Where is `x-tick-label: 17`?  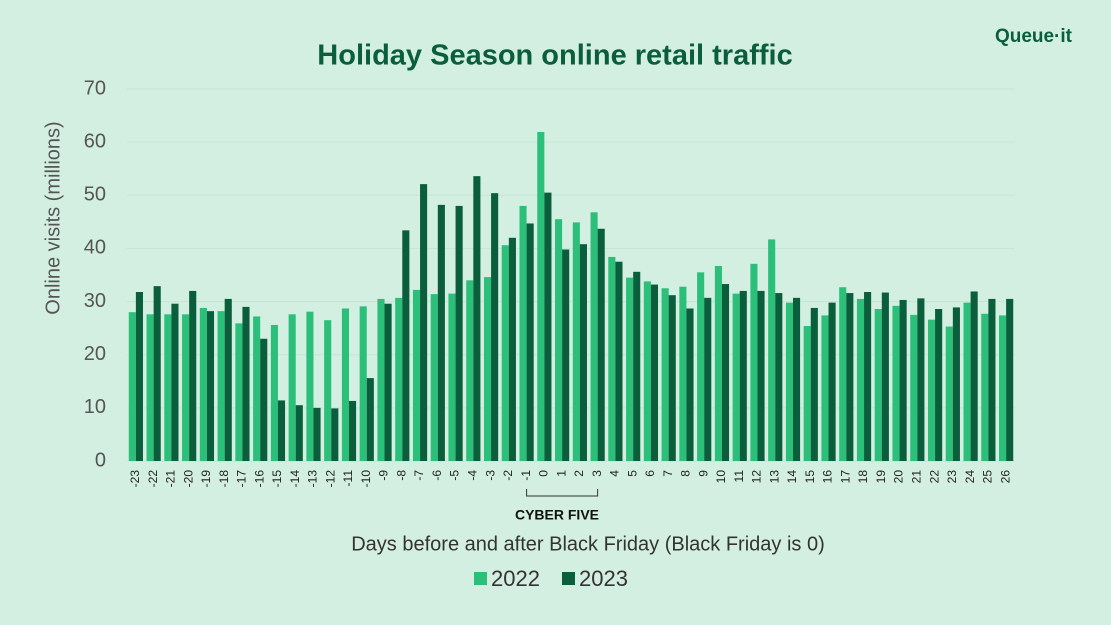
x-tick-label: 17 is located at coordinates (845, 477).